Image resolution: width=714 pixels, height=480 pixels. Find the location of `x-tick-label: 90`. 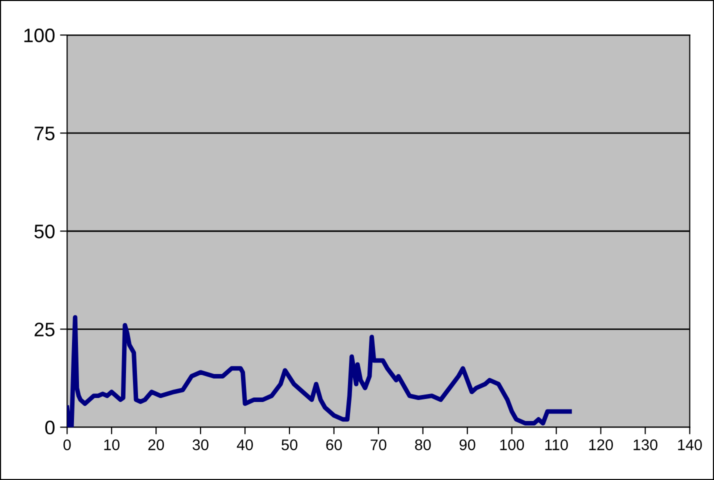

x-tick-label: 90 is located at coordinates (468, 444).